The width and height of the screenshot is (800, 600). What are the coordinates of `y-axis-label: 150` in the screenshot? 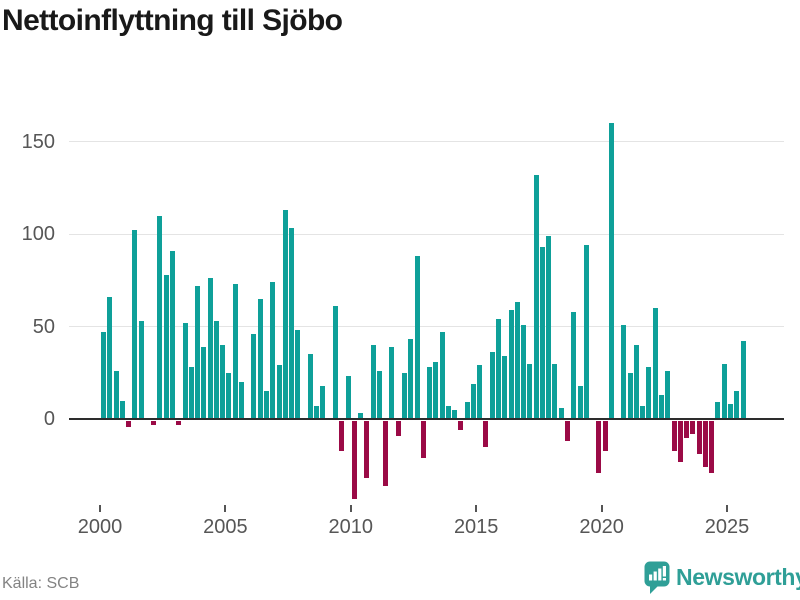 It's located at (38, 141).